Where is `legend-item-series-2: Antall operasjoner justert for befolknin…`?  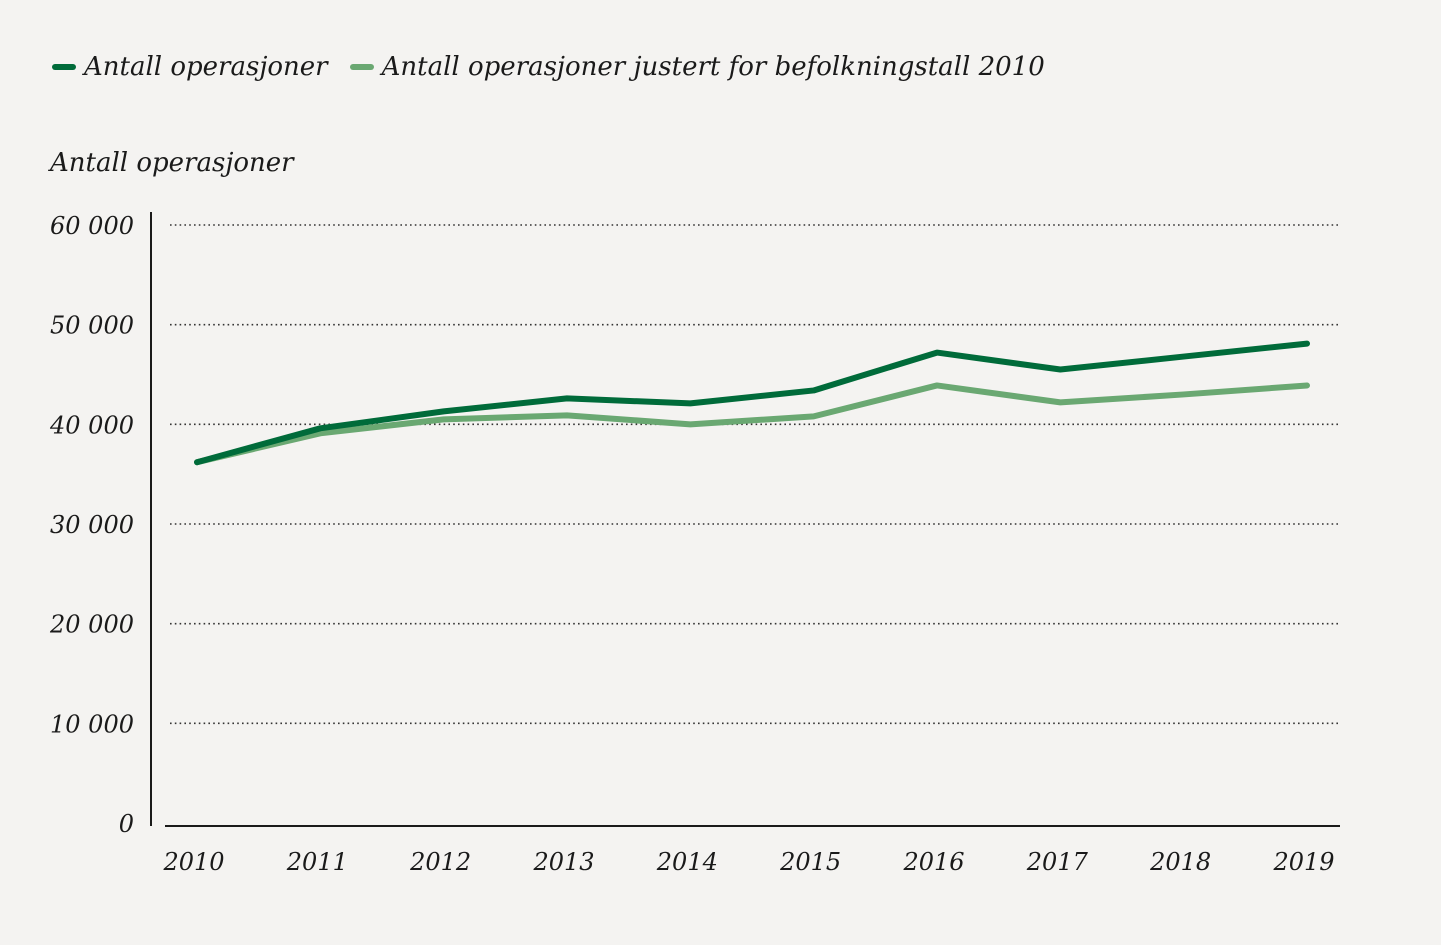
legend-item-series-2: Antall operasjoner justert for befolknin… is located at coordinates (697, 67).